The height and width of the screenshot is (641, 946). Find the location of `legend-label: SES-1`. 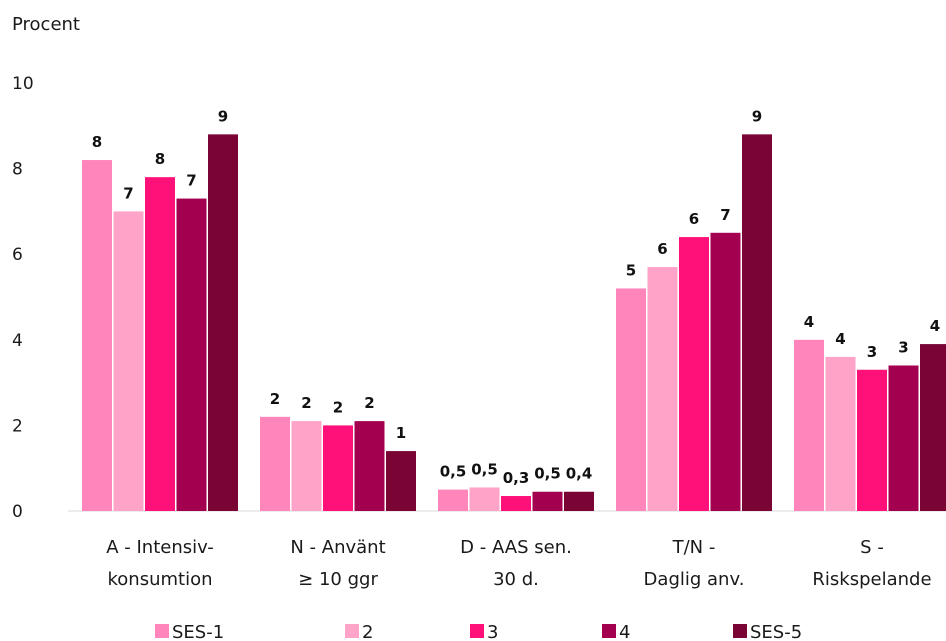

legend-label: SES-1 is located at coordinates (198, 631).